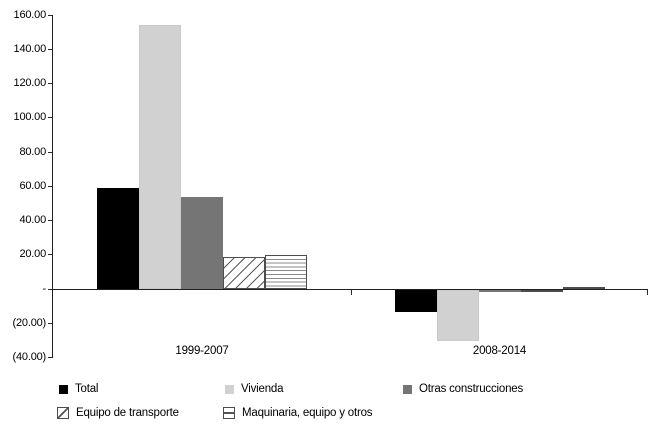 Image resolution: width=650 pixels, height=430 pixels. What do you see at coordinates (286, 272) in the screenshot?
I see `bar-maquinaria-equipo-y-otros-1999-2007` at bounding box center [286, 272].